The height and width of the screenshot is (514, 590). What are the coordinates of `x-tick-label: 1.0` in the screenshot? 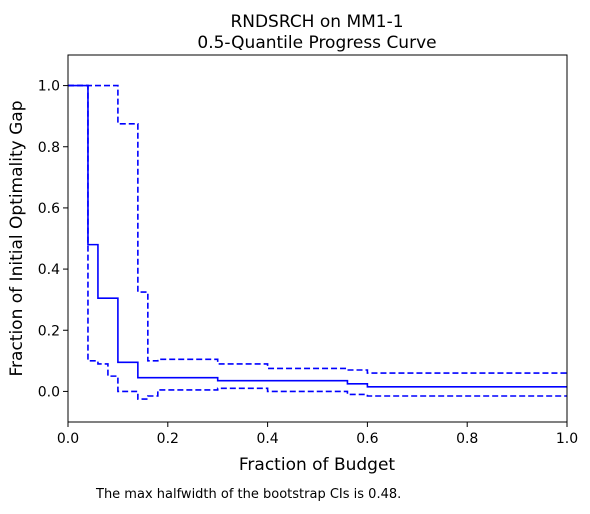 It's located at (567, 439).